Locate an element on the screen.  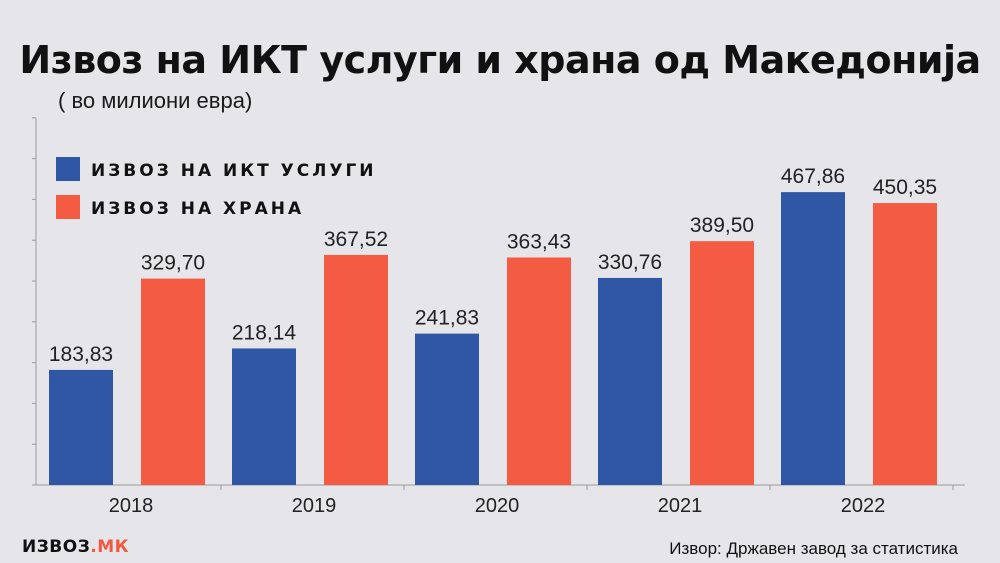
ict-bar-2018 is located at coordinates (81, 427).